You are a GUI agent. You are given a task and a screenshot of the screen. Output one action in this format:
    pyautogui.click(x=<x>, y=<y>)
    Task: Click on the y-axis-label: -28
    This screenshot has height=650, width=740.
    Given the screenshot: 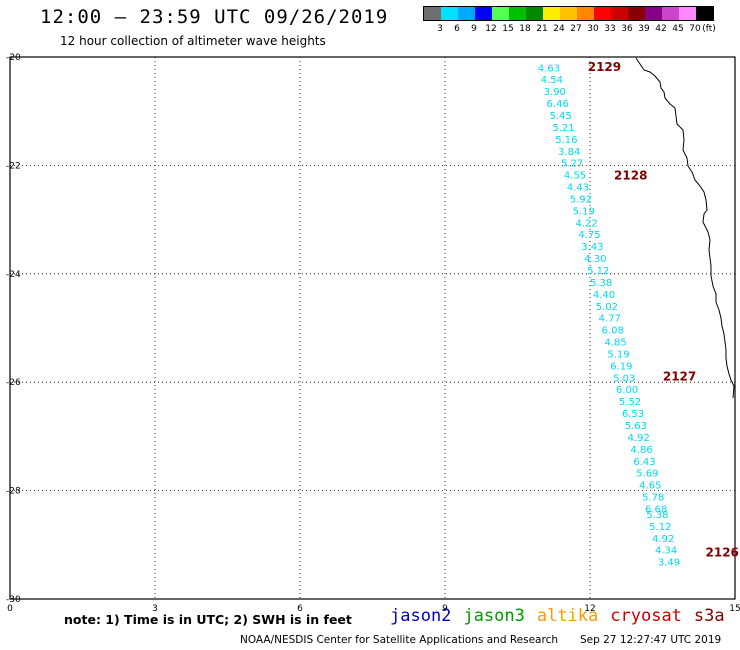 What is the action you would take?
    pyautogui.click(x=13, y=492)
    